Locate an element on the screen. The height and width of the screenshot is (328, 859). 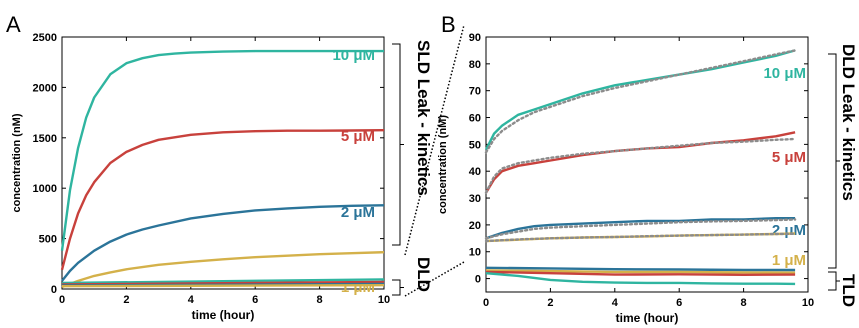
y-tick-label: 60 is located at coordinates (475, 119).